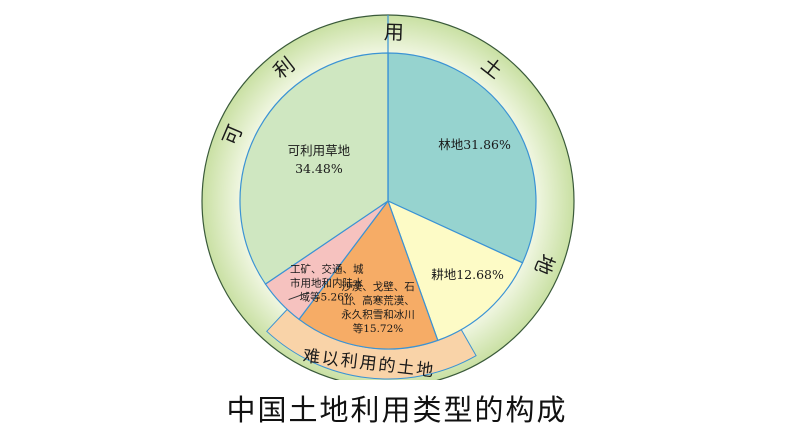 The image size is (794, 447). I want to click on urban-leader-line, so click(298, 296).